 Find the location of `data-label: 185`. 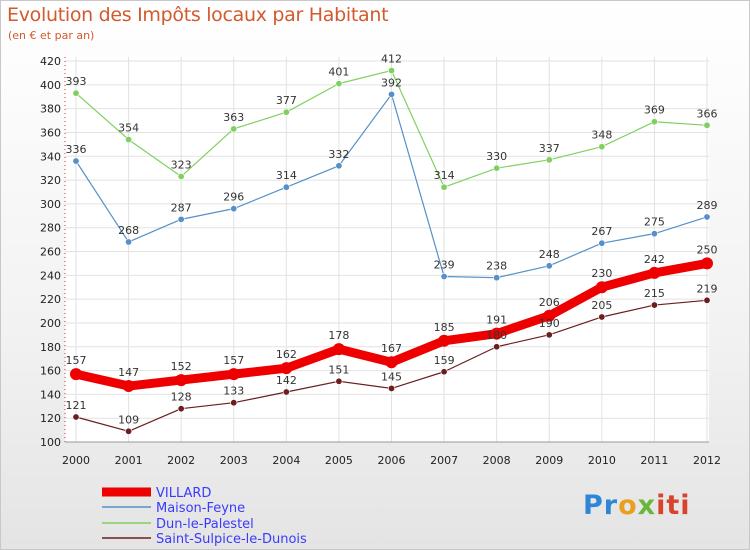

data-label: 185 is located at coordinates (444, 327).